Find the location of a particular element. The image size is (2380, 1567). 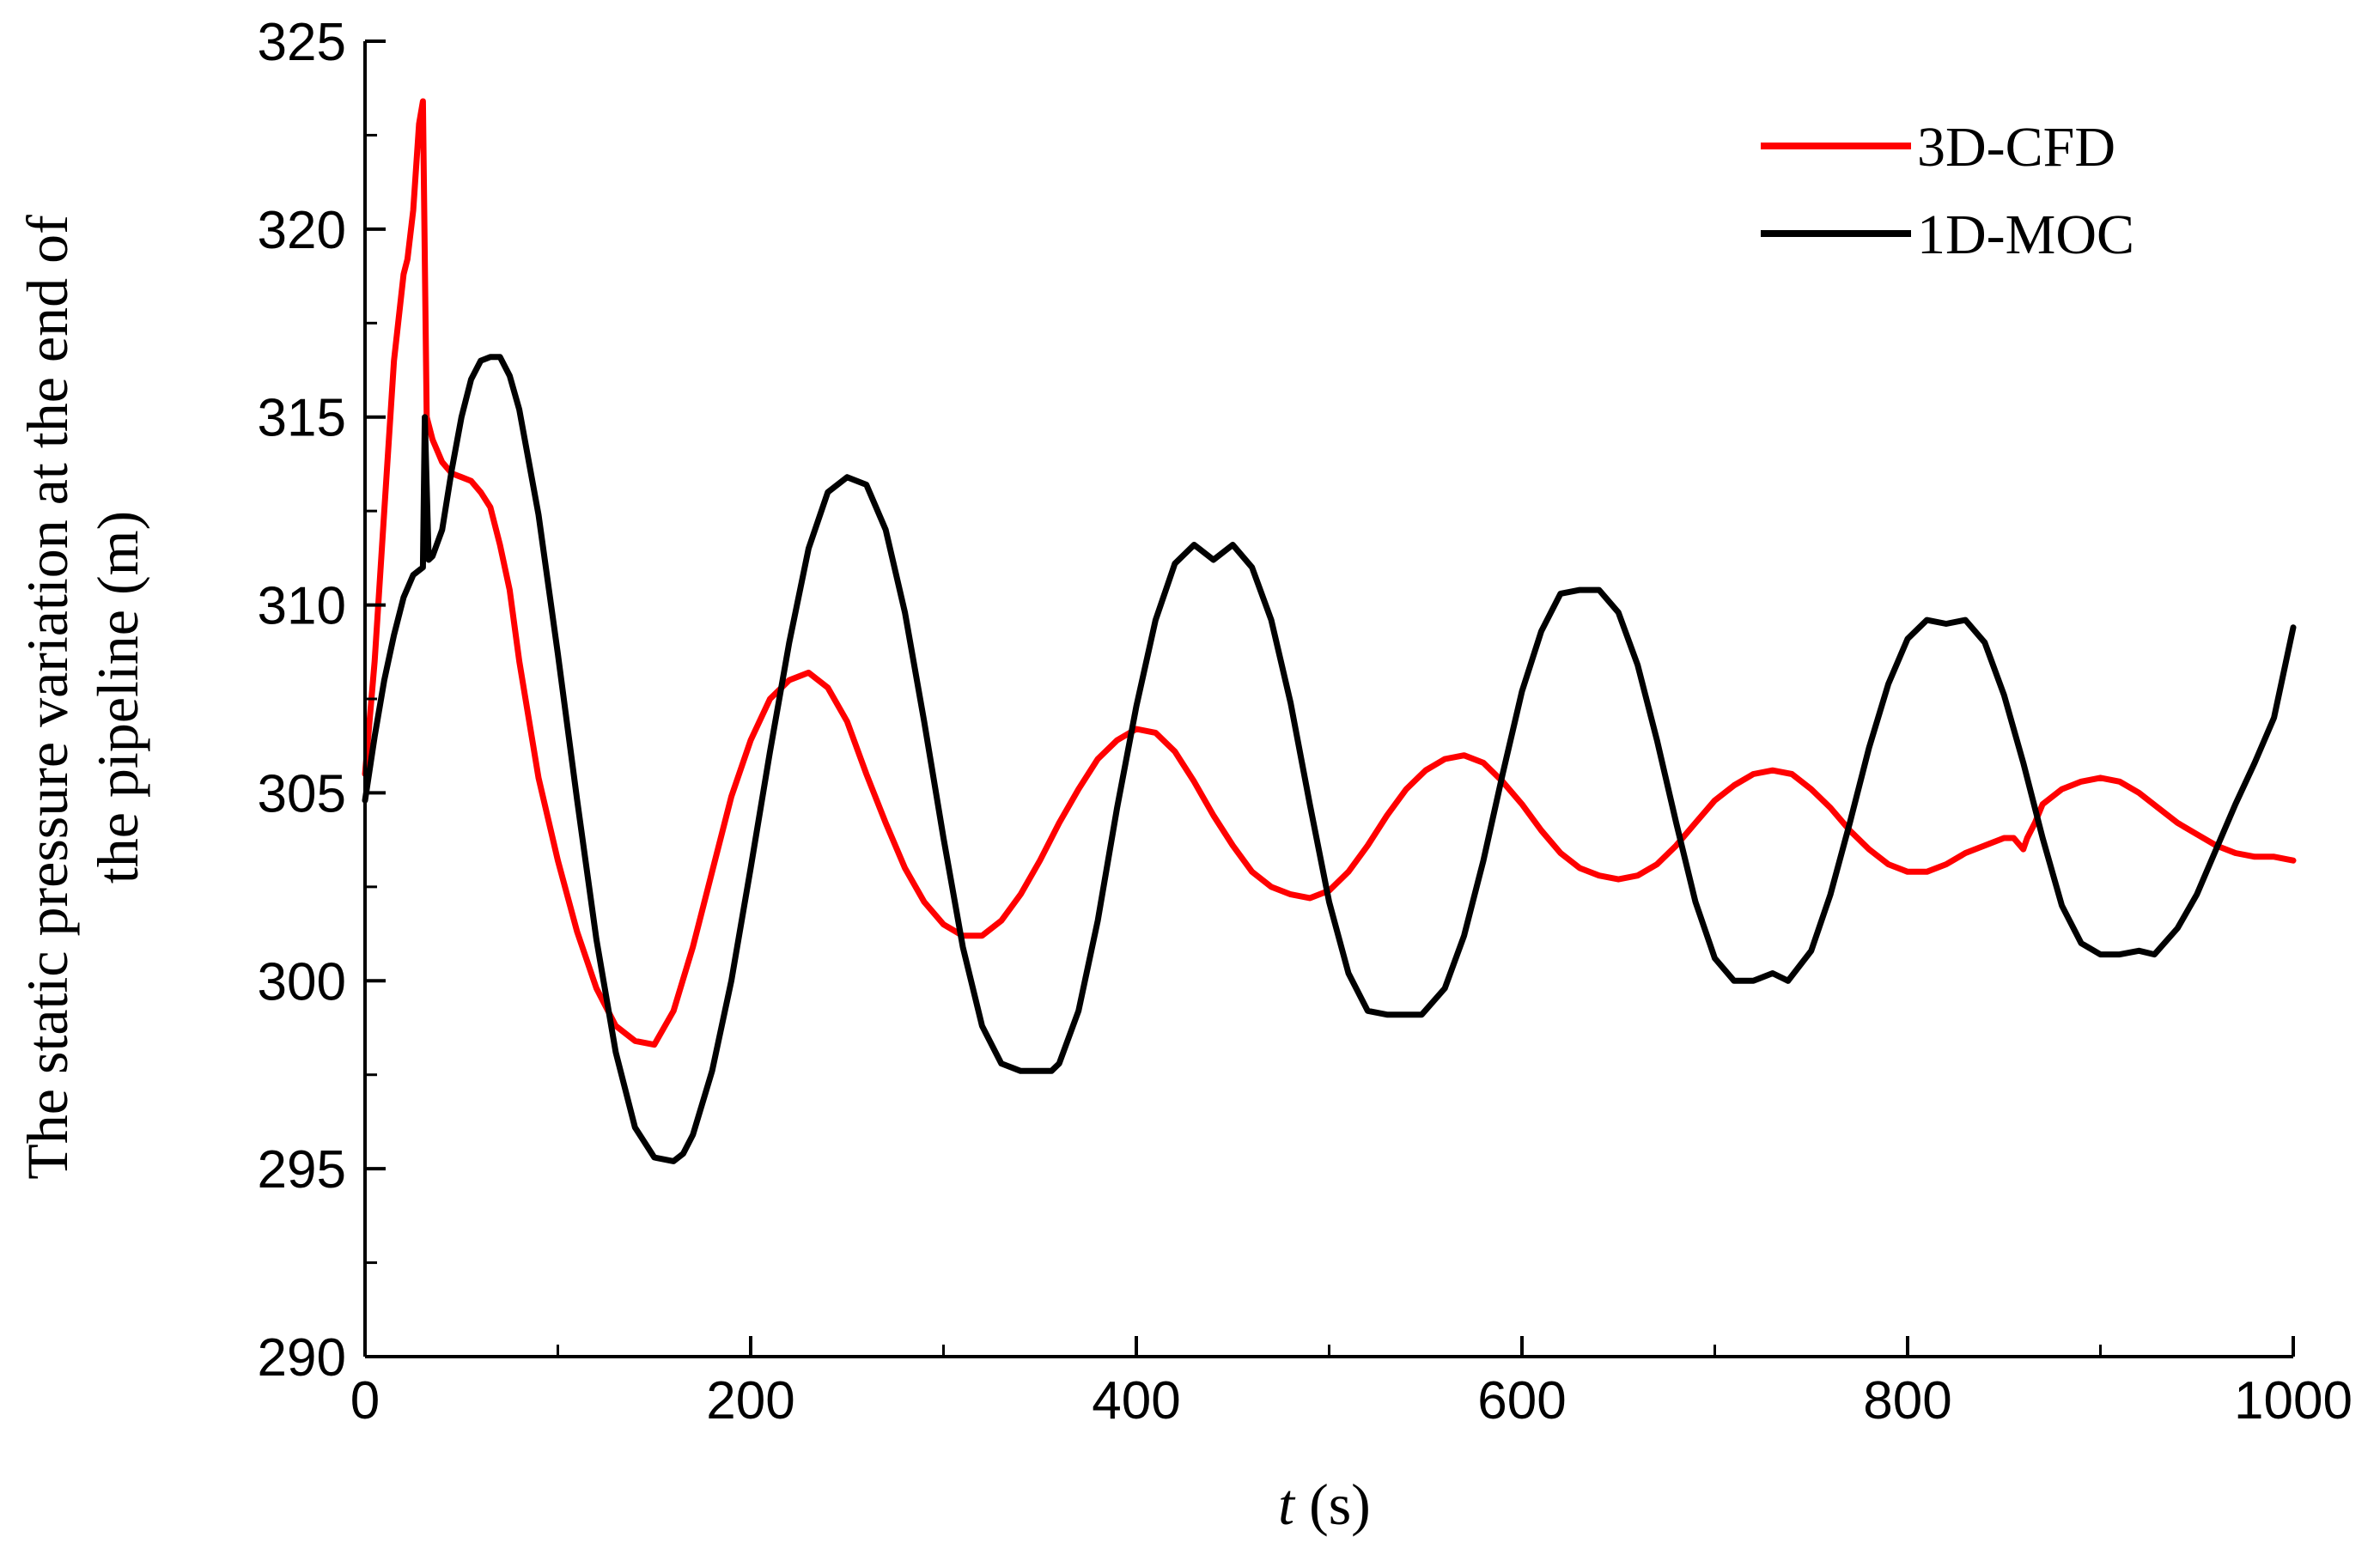

x-axis-unit: (s) is located at coordinates (1333, 1504).